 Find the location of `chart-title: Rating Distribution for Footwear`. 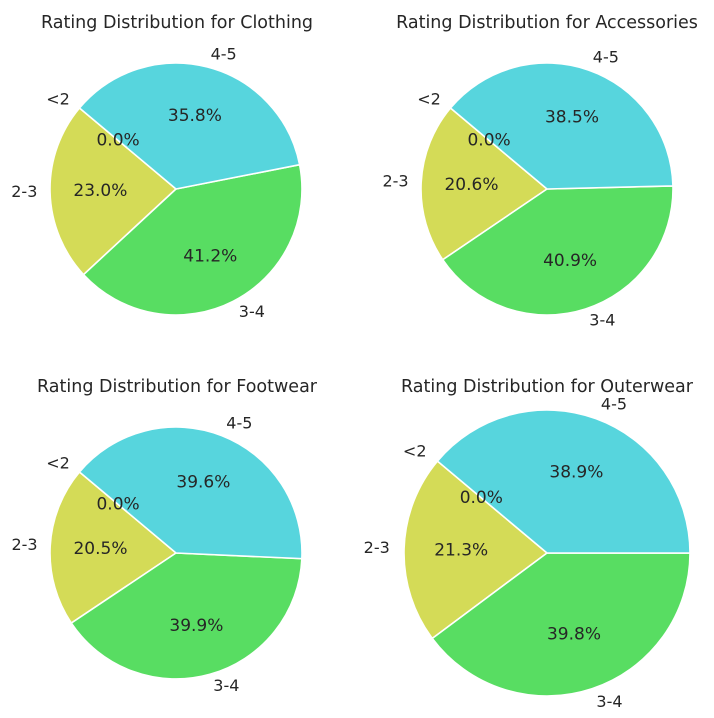

chart-title: Rating Distribution for Footwear is located at coordinates (177, 387).